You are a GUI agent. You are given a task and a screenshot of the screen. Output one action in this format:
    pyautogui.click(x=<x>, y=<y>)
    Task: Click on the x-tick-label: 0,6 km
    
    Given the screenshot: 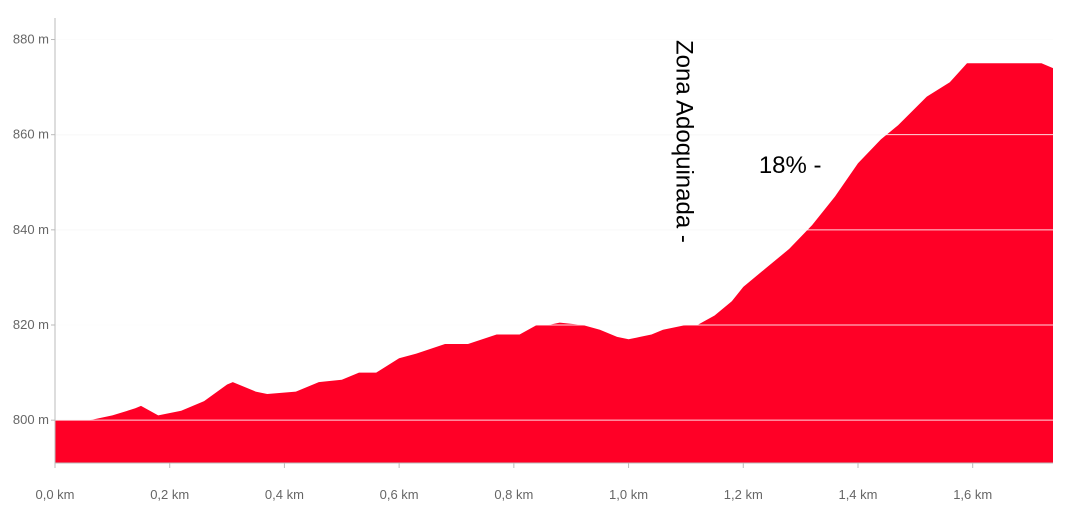 What is the action you would take?
    pyautogui.click(x=399, y=494)
    